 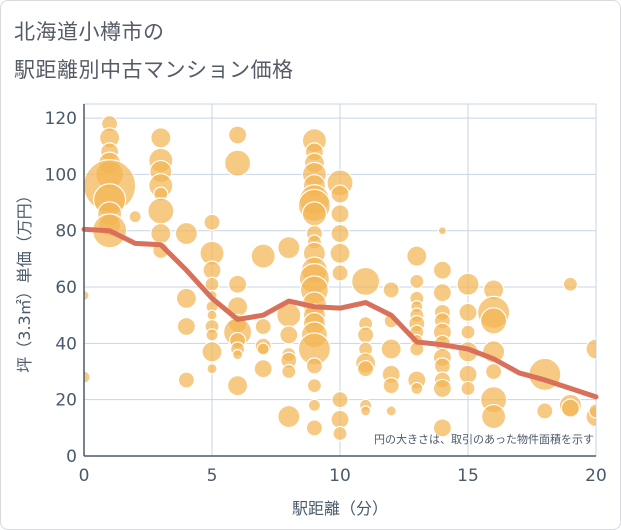 I want to click on x-tick-label: 5, so click(x=212, y=476).